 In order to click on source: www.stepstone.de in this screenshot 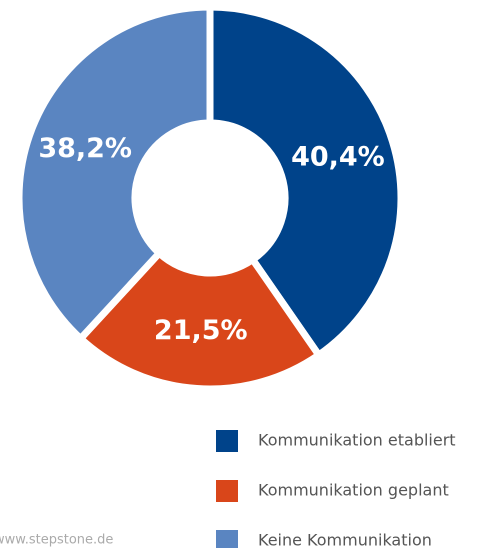, I will do `click(56, 540)`.